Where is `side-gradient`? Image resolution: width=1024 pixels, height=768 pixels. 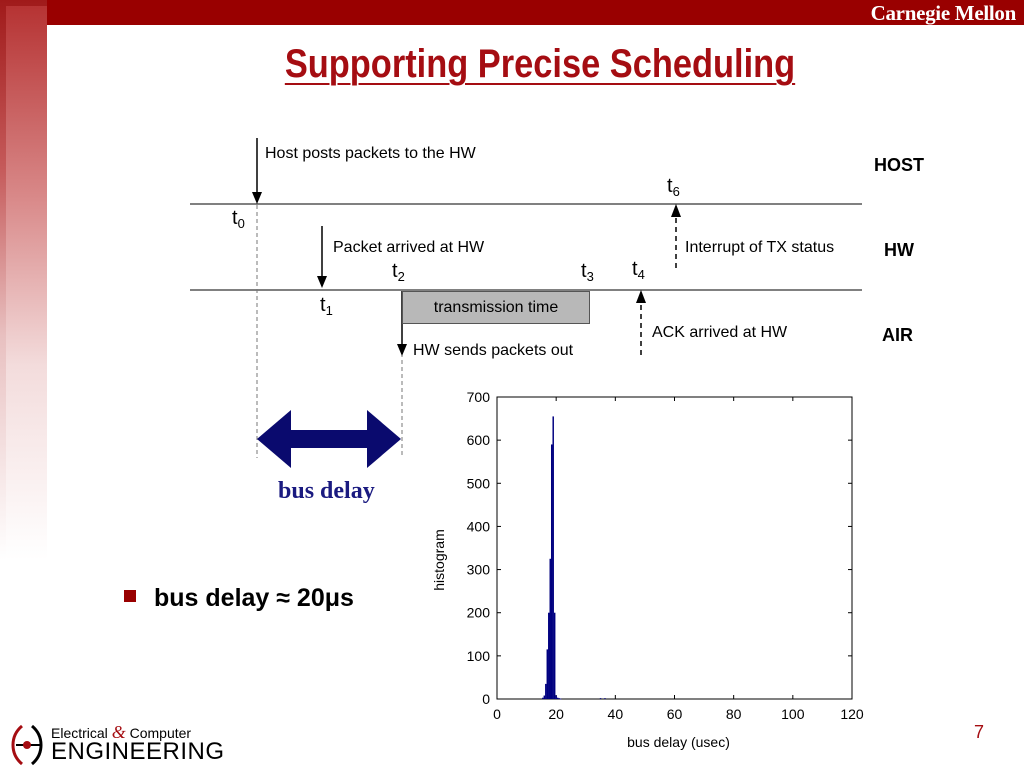
side-gradient is located at coordinates (23, 280).